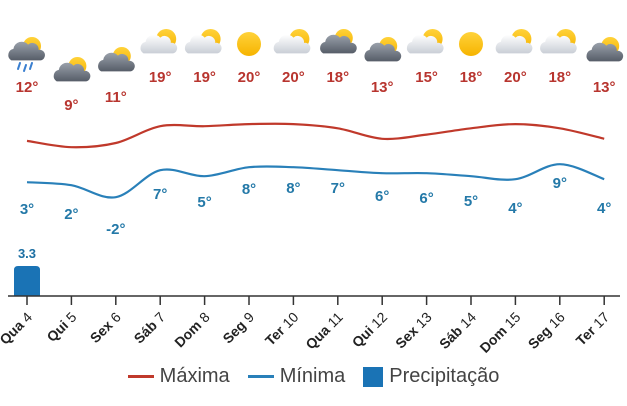  What do you see at coordinates (316, 206) in the screenshot?
I see `min-temperature-labels: 3° 2° -2° 7° 5° 8° 8° 7° 6° 6° 5° 4° 9° 4°` at bounding box center [316, 206].